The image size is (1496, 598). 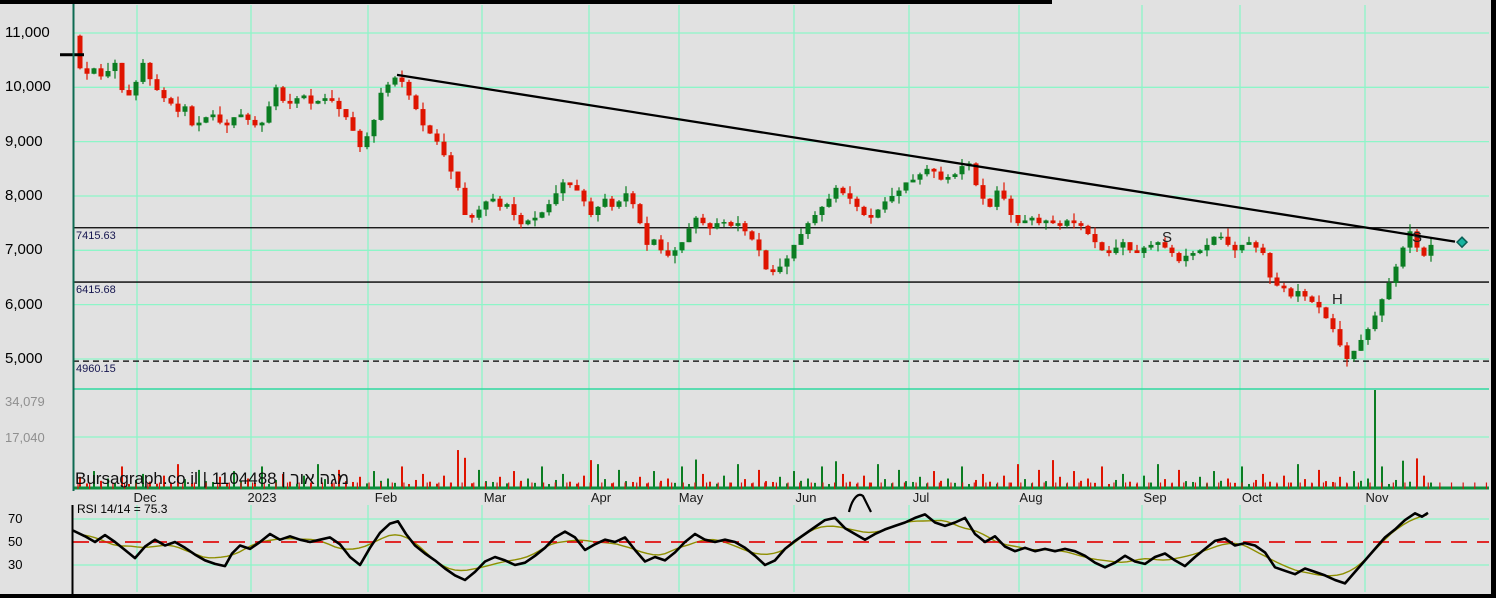 What do you see at coordinates (96, 235) in the screenshot?
I see `level-value-label: 7415.63` at bounding box center [96, 235].